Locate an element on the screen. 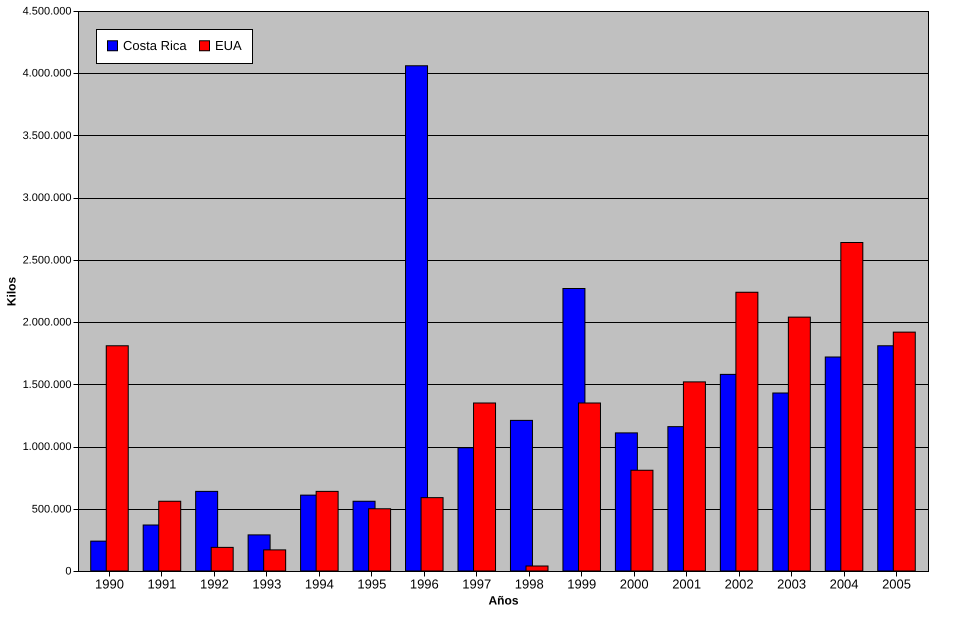 Image resolution: width=972 pixels, height=639 pixels. x-axis-title: Años is located at coordinates (503, 601).